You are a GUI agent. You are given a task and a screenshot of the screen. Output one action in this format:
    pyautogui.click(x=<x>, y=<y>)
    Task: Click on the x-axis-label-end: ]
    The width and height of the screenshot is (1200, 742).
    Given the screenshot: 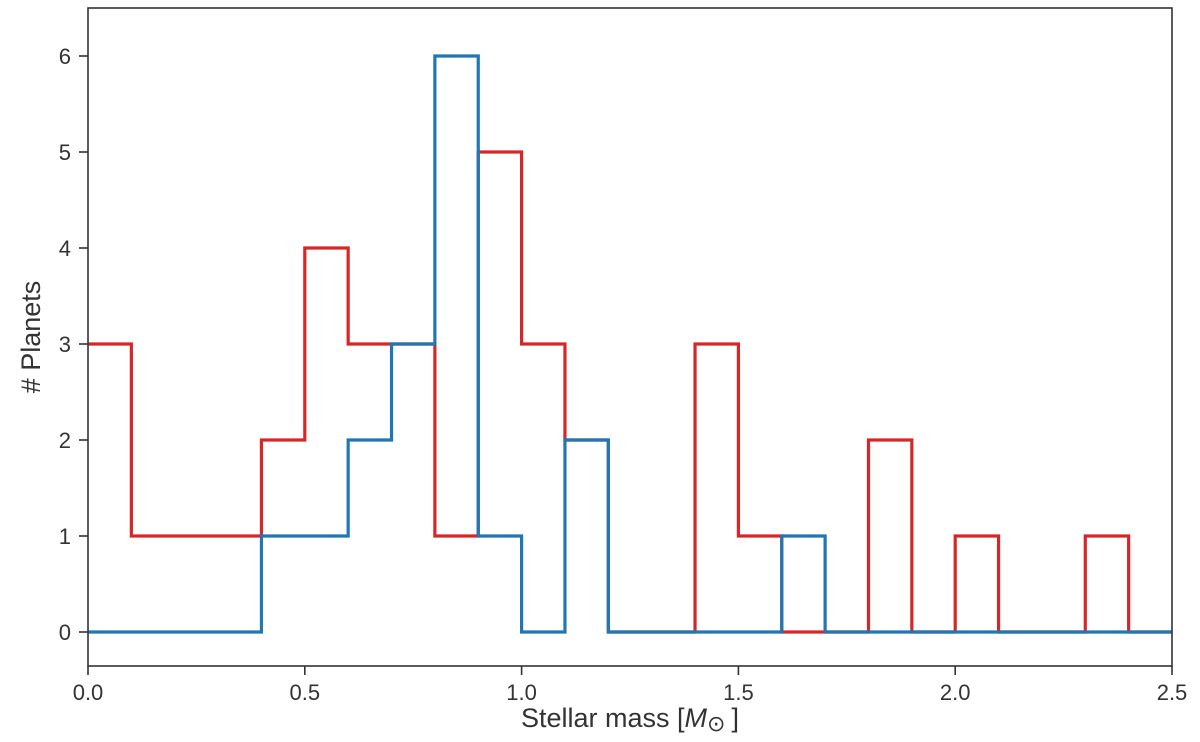 What is the action you would take?
    pyautogui.click(x=735, y=718)
    